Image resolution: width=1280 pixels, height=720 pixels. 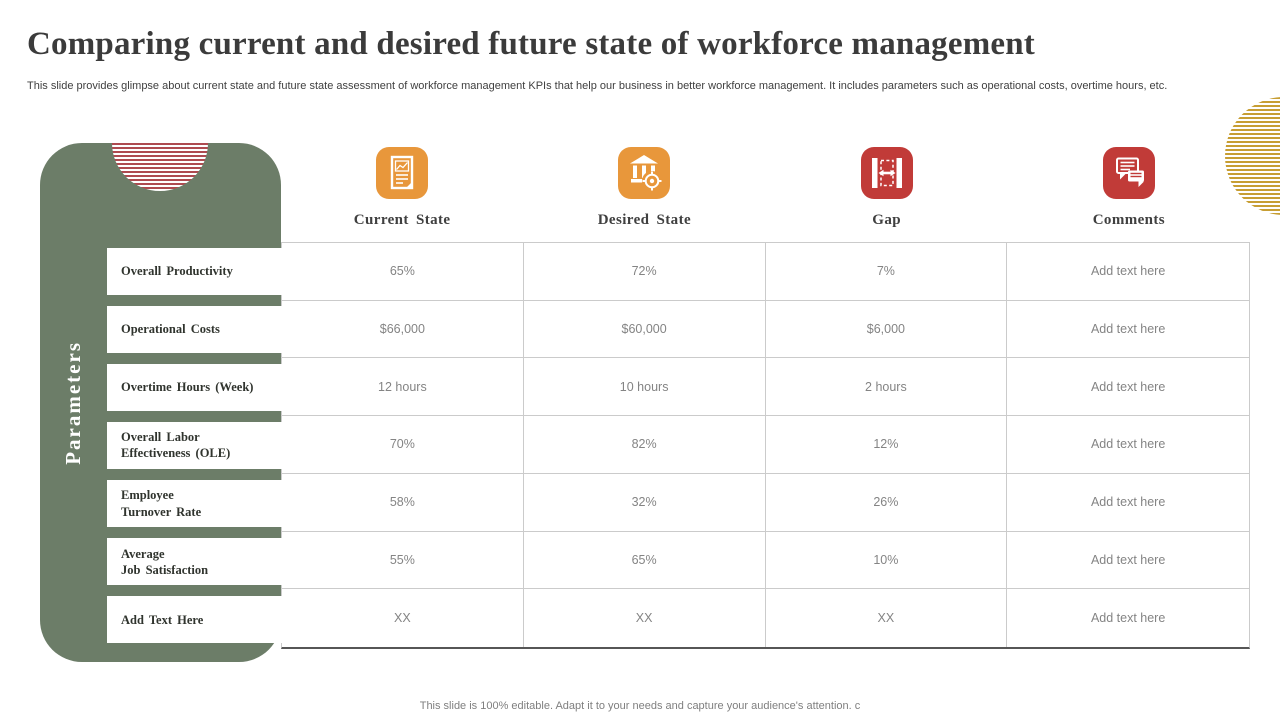 What do you see at coordinates (403, 502) in the screenshot?
I see `table-cell-current_state: 58%` at bounding box center [403, 502].